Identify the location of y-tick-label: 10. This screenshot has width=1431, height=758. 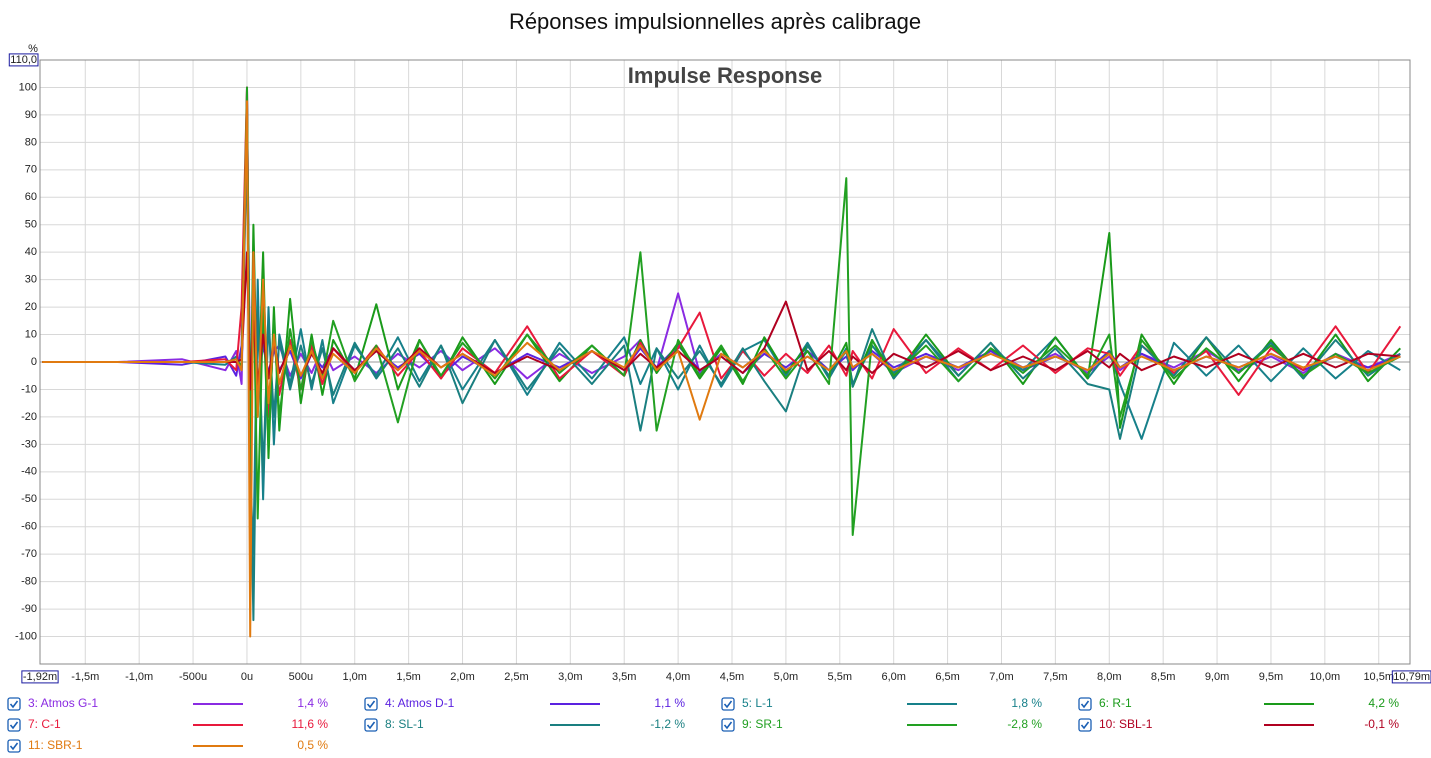
(31, 334).